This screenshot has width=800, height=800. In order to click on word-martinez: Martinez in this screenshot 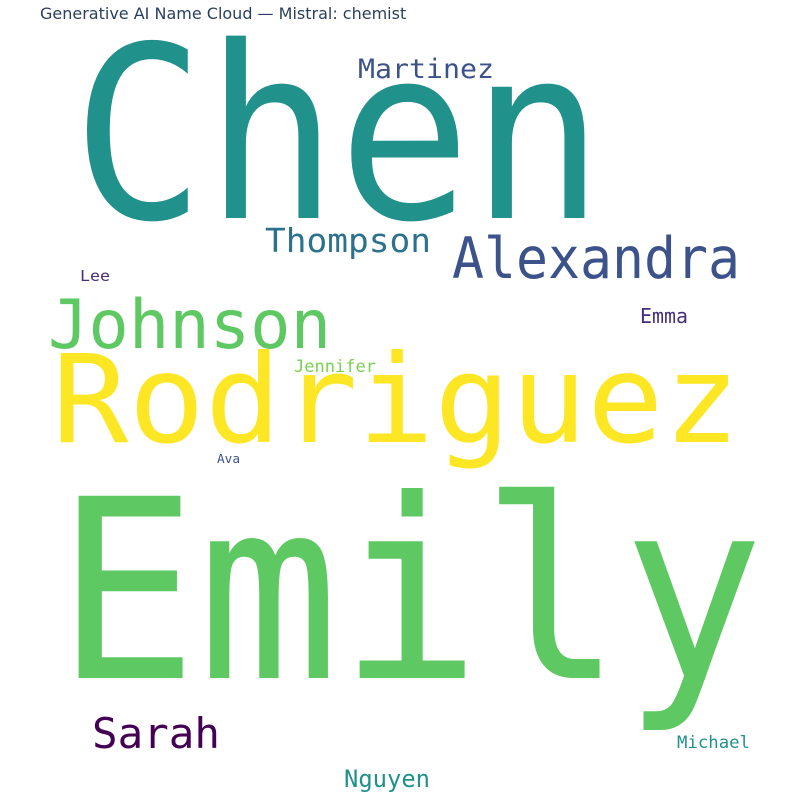, I will do `click(426, 69)`.